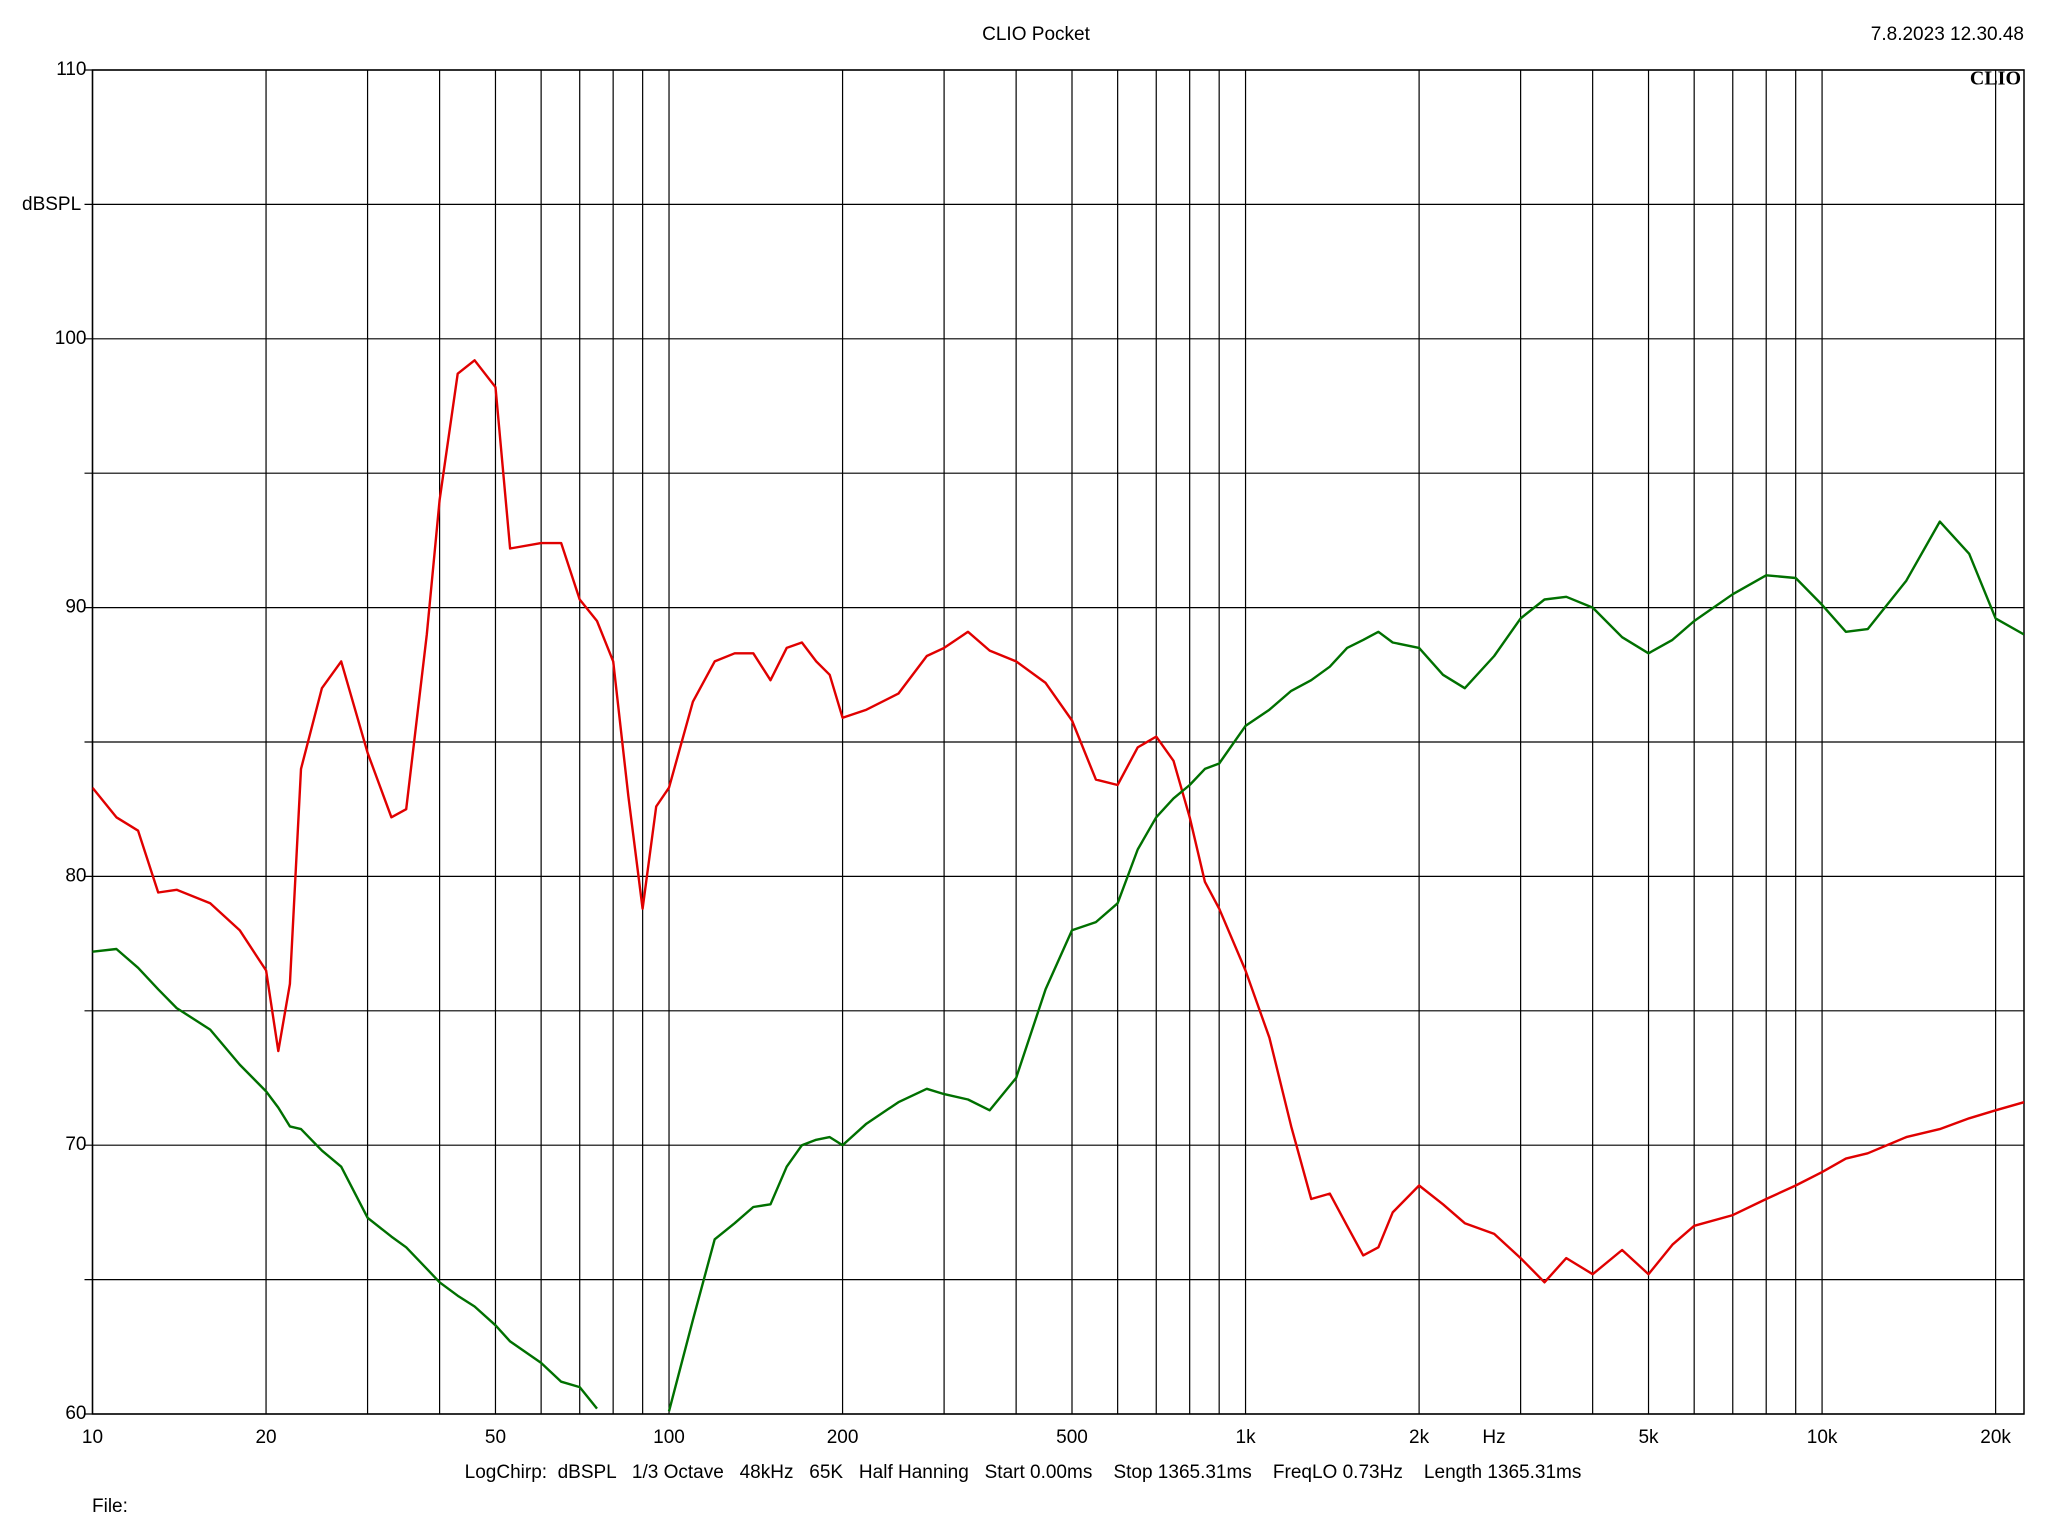  Describe the element at coordinates (1995, 1437) in the screenshot. I see `x-tick-label: 20k` at that location.